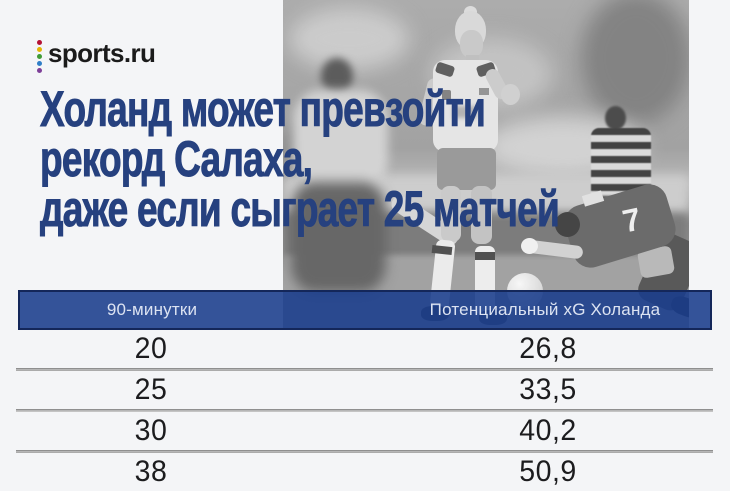 The width and height of the screenshot is (730, 491). Describe the element at coordinates (340, 140) in the screenshot. I see `photo-blurred-figure-body` at that location.